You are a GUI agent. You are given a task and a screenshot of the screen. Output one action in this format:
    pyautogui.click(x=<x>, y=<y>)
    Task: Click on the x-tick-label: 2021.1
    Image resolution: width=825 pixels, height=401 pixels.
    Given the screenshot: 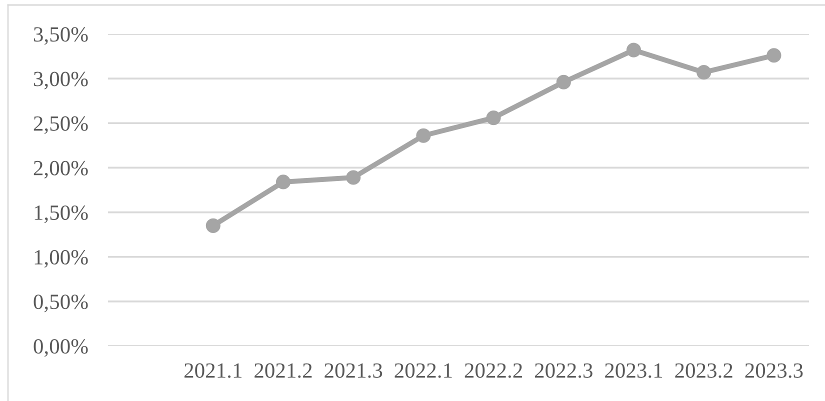 What is the action you would take?
    pyautogui.click(x=213, y=370)
    